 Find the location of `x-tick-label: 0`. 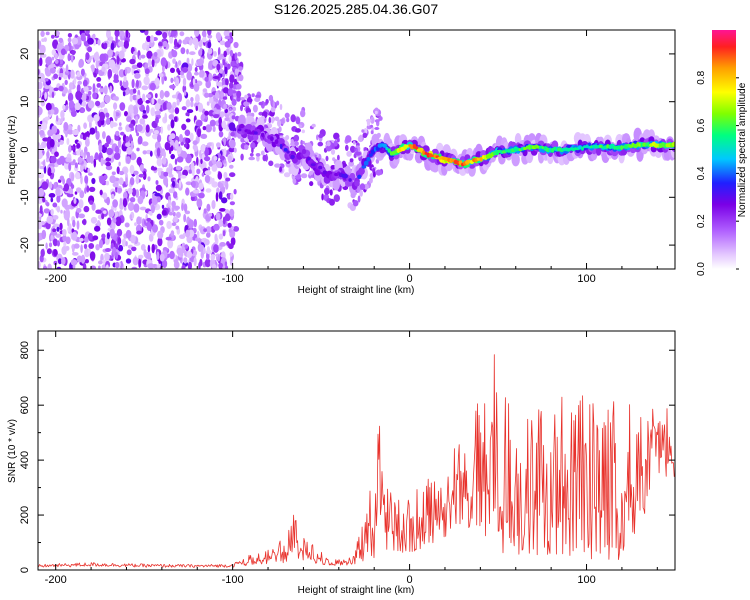

x-tick-label: 0 is located at coordinates (410, 580).